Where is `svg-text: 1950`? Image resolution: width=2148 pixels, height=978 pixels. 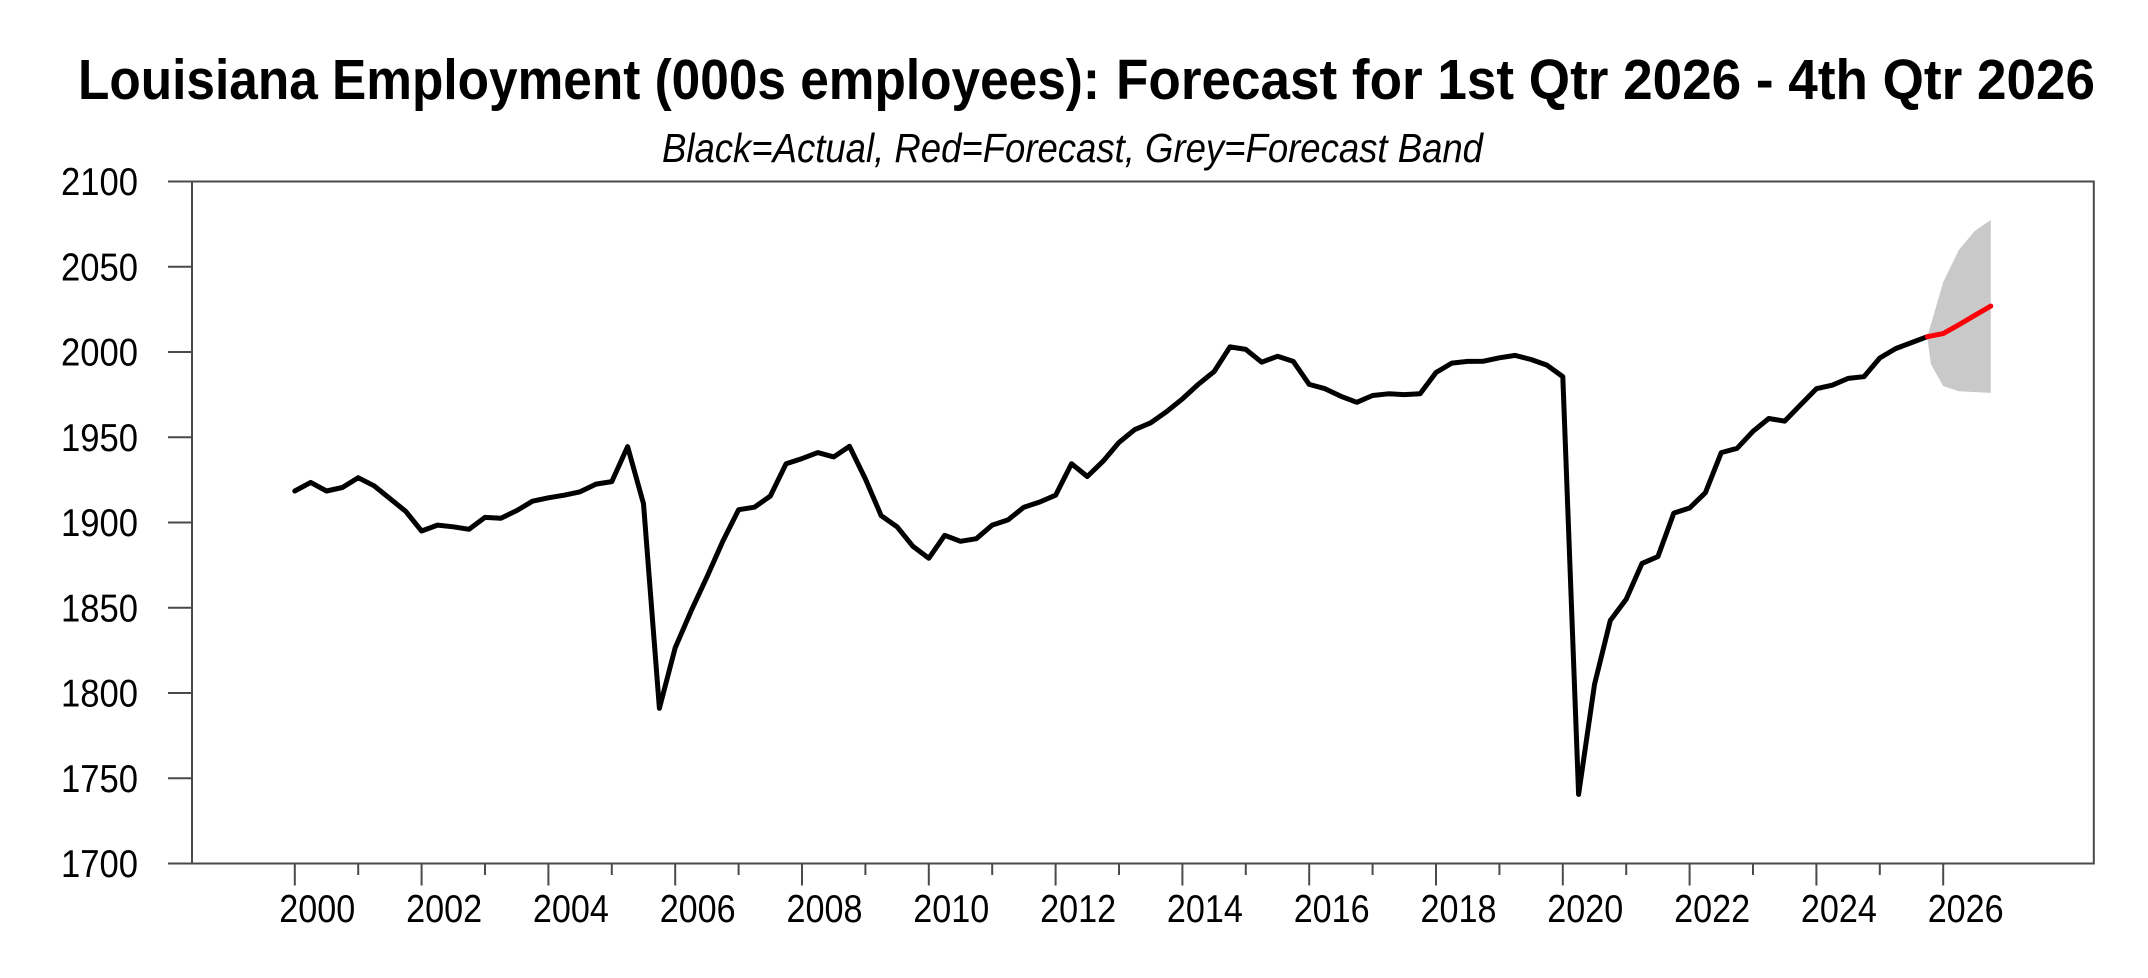
svg-text: 1950 is located at coordinates (99, 438).